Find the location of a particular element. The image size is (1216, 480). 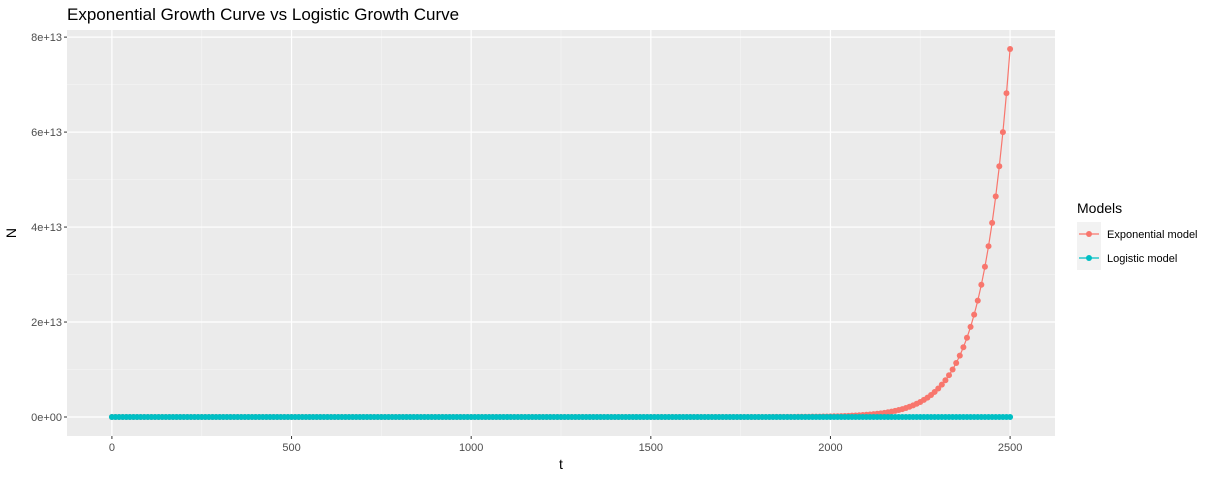

y-tick-label: 4e+13 is located at coordinates (46, 228).